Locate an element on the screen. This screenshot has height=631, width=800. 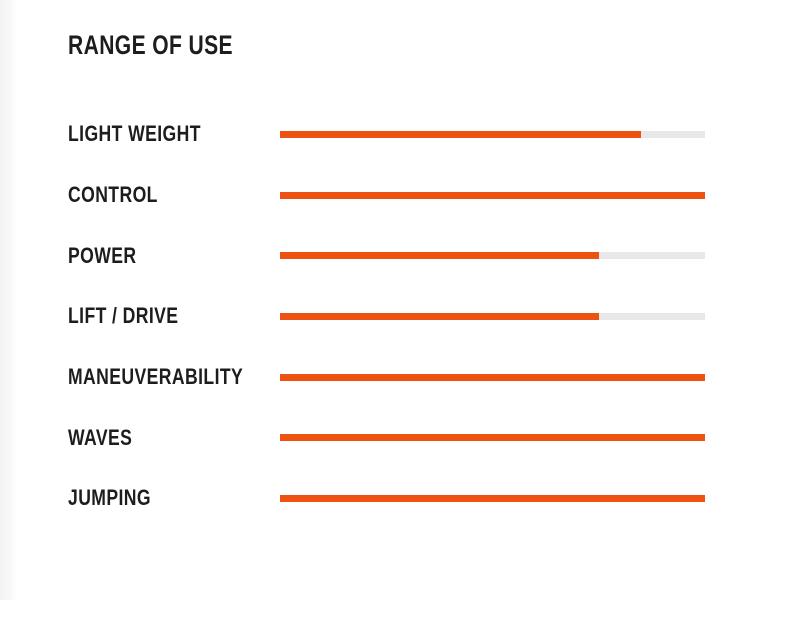
chart-row-lift-drive: LIFT / DRIVE is located at coordinates (386, 316).